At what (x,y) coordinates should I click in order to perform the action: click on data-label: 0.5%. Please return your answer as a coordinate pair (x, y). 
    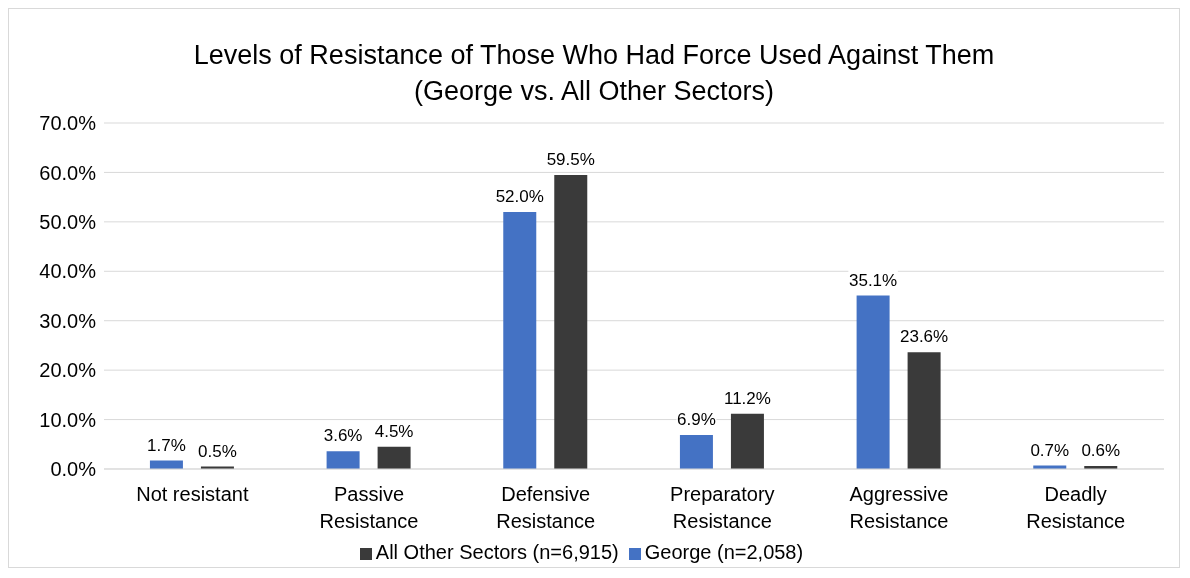
    Looking at the image, I should click on (217, 451).